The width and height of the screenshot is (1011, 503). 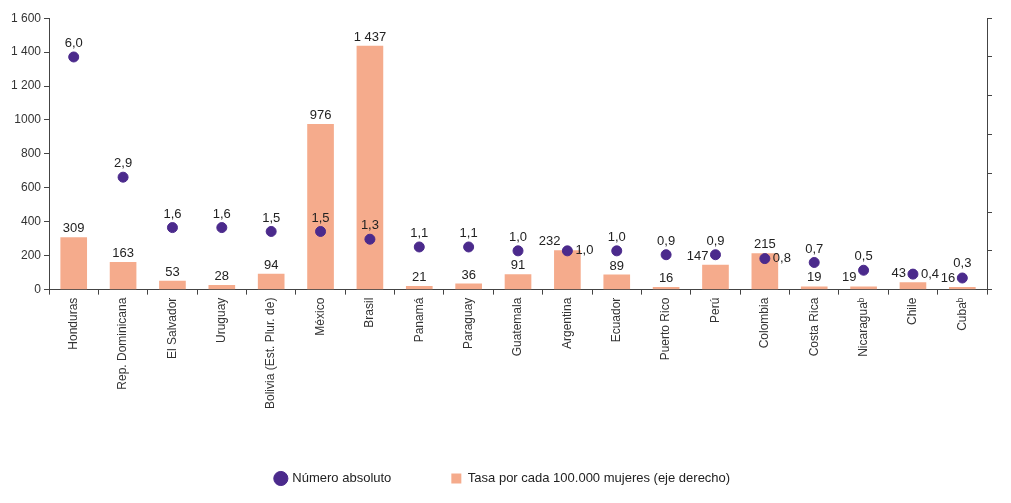 What do you see at coordinates (319, 316) in the screenshot?
I see `x-tick-label: México` at bounding box center [319, 316].